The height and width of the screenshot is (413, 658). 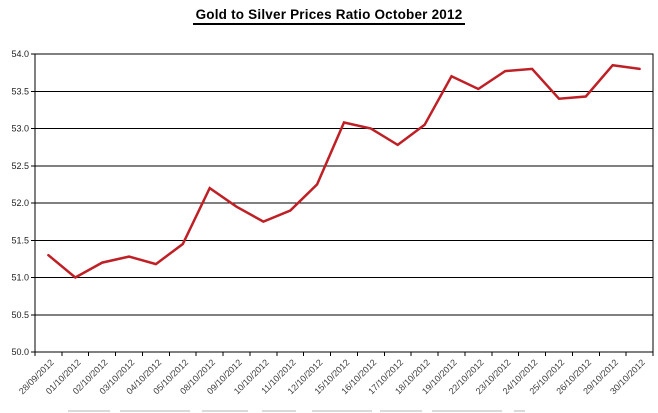 I want to click on y-axis-label: 54.0, so click(x=20, y=54).